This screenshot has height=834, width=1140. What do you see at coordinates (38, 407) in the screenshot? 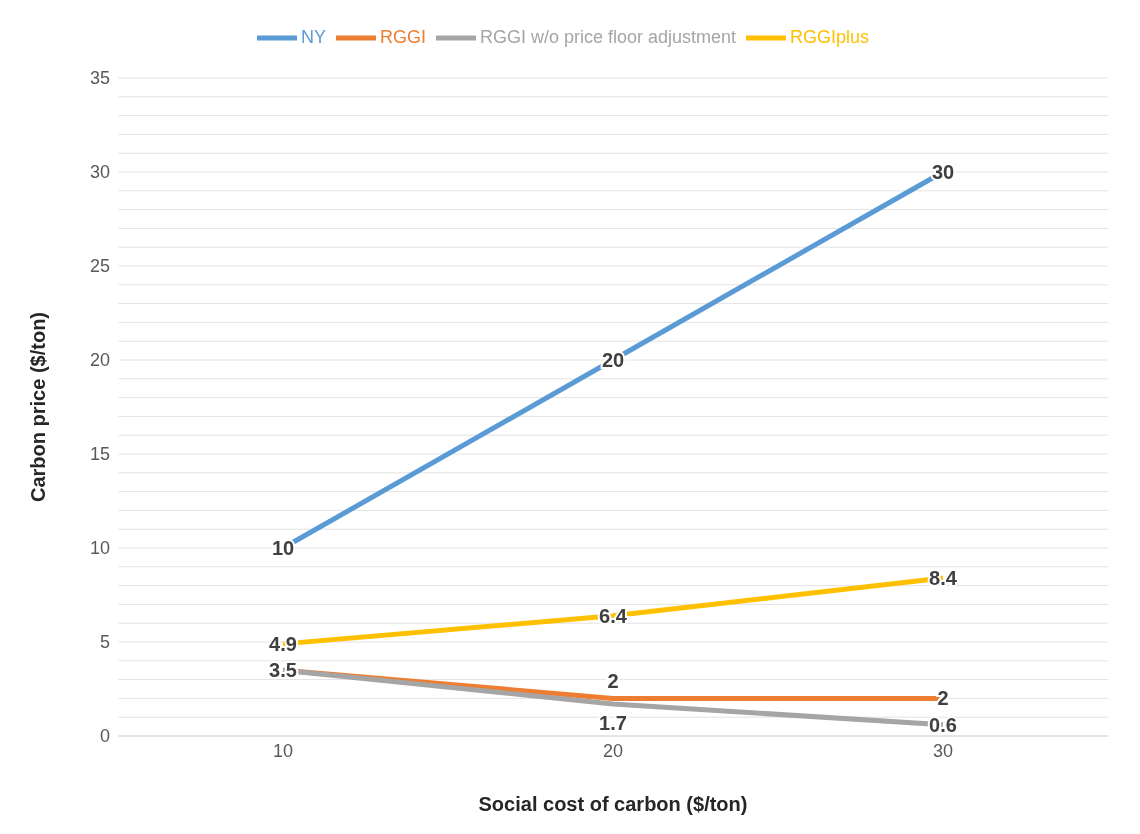
I see `y-axis-title: Carbon price ($/ton)` at bounding box center [38, 407].